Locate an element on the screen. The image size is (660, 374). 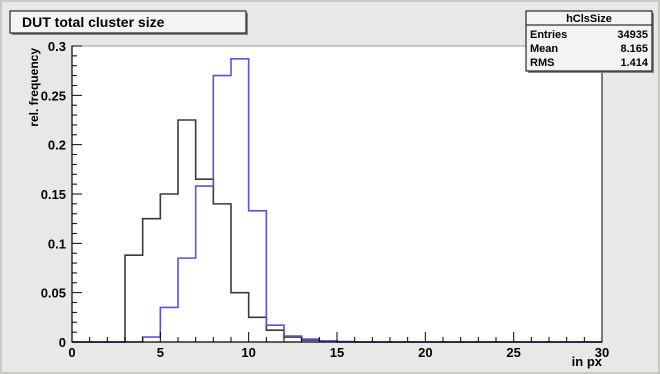
y-tick-label: 0.05 is located at coordinates (53, 293).